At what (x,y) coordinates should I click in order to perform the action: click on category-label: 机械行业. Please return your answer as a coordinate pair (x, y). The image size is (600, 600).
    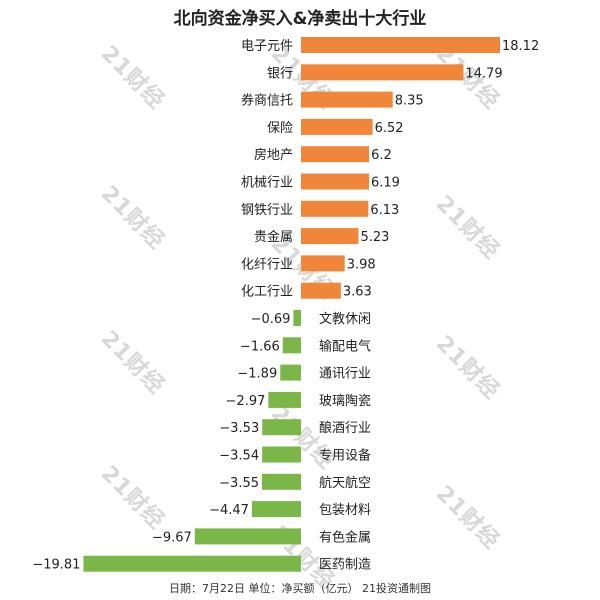
    Looking at the image, I should click on (267, 183).